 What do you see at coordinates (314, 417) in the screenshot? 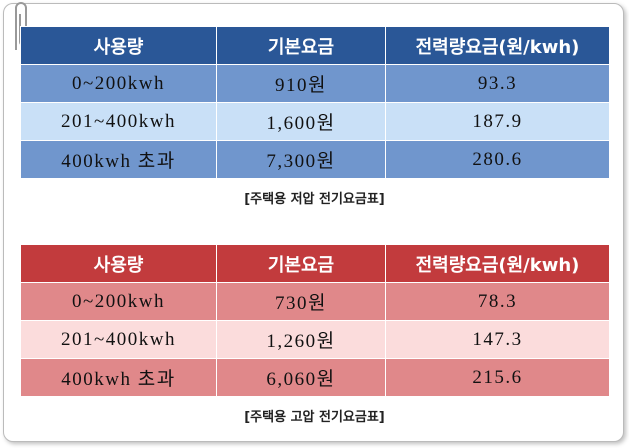
I see `table-caption: [주택용 고압 전기요금표]` at bounding box center [314, 417].